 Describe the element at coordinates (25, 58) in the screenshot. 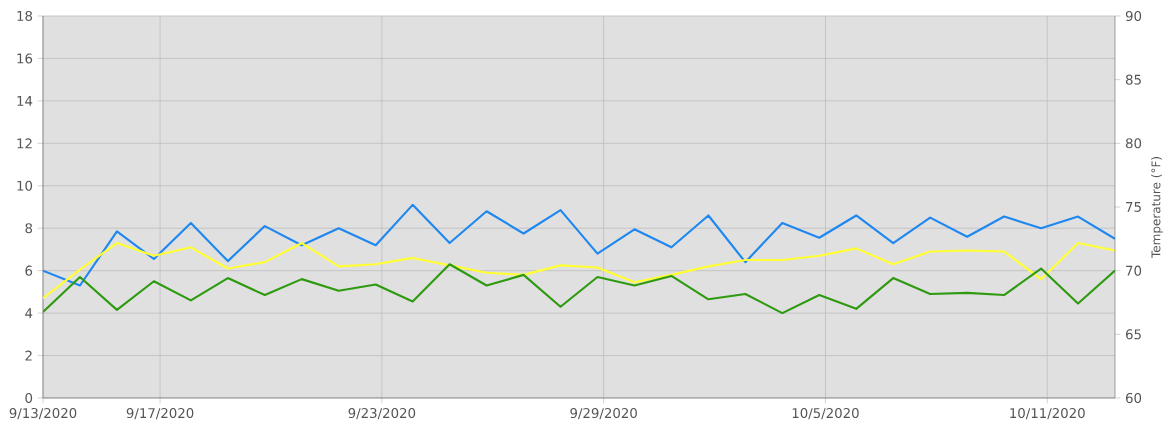

I see `y-tick-label: 16` at that location.